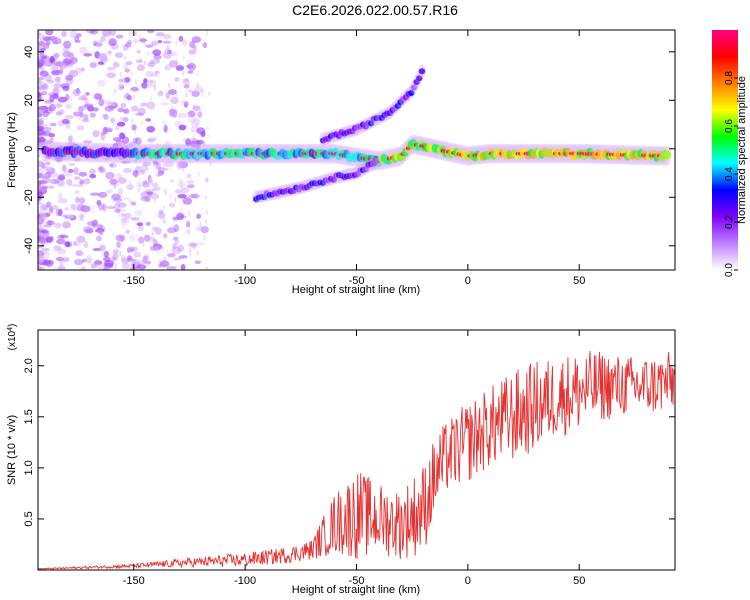 Image resolution: width=750 pixels, height=600 pixels. What do you see at coordinates (356, 290) in the screenshot?
I see `spectrogram-xlabel: Height of straight line (km)` at bounding box center [356, 290].